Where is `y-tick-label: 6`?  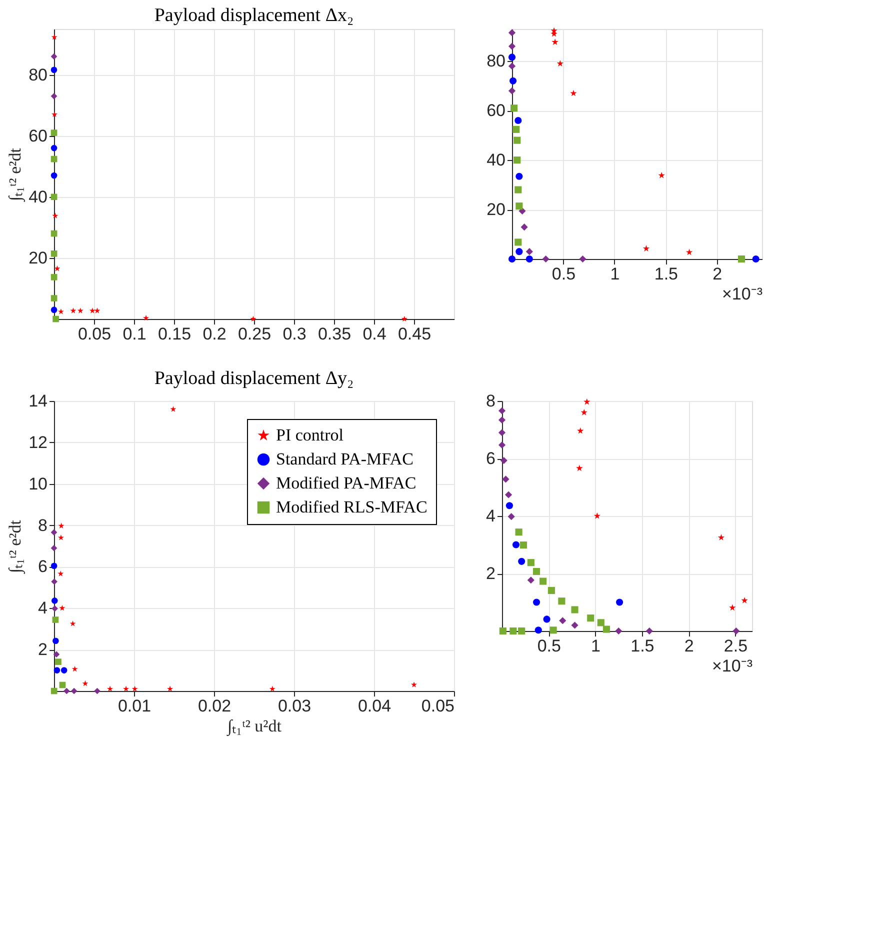 y-tick-label: 6 is located at coordinates (43, 566).